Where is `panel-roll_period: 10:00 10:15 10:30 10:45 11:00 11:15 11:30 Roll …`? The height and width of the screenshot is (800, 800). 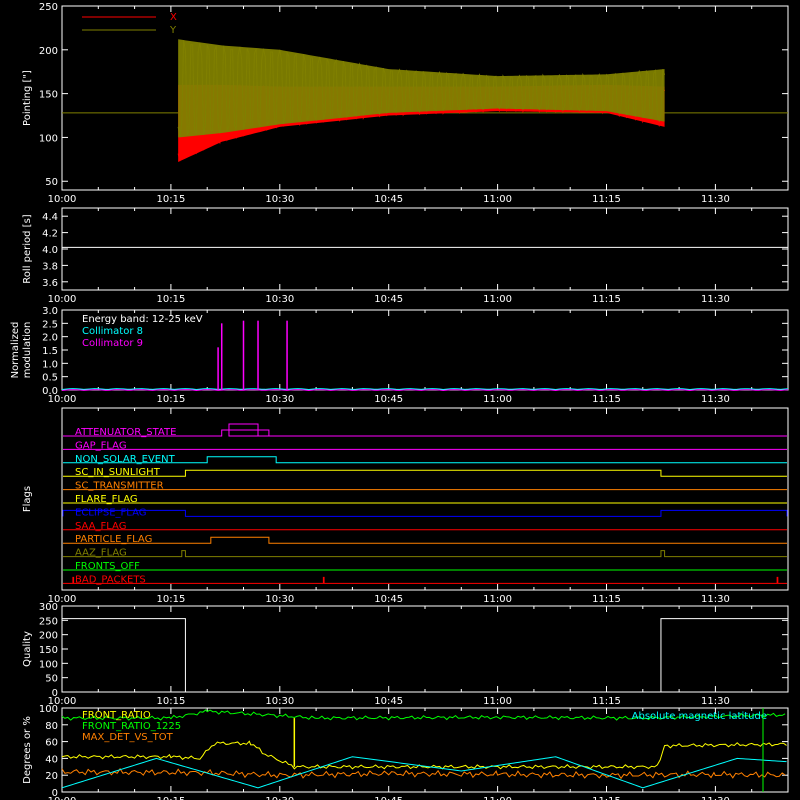 panel-roll_period: 10:00 10:15 10:30 10:45 11:00 11:15 11:30 Roll … is located at coordinates (405, 256).